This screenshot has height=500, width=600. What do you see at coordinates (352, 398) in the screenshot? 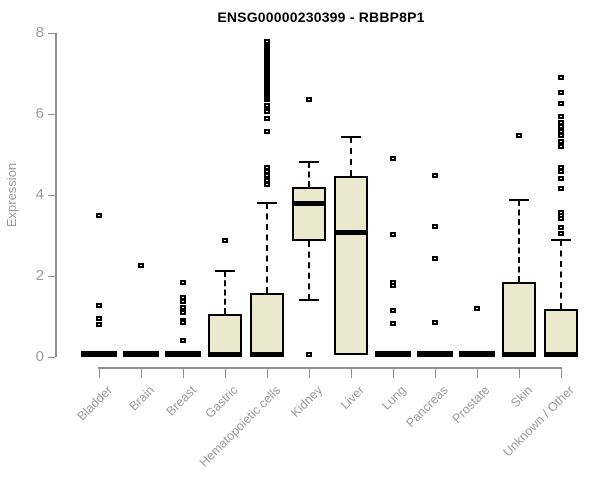
I see `x-category-label: Liver` at bounding box center [352, 398].